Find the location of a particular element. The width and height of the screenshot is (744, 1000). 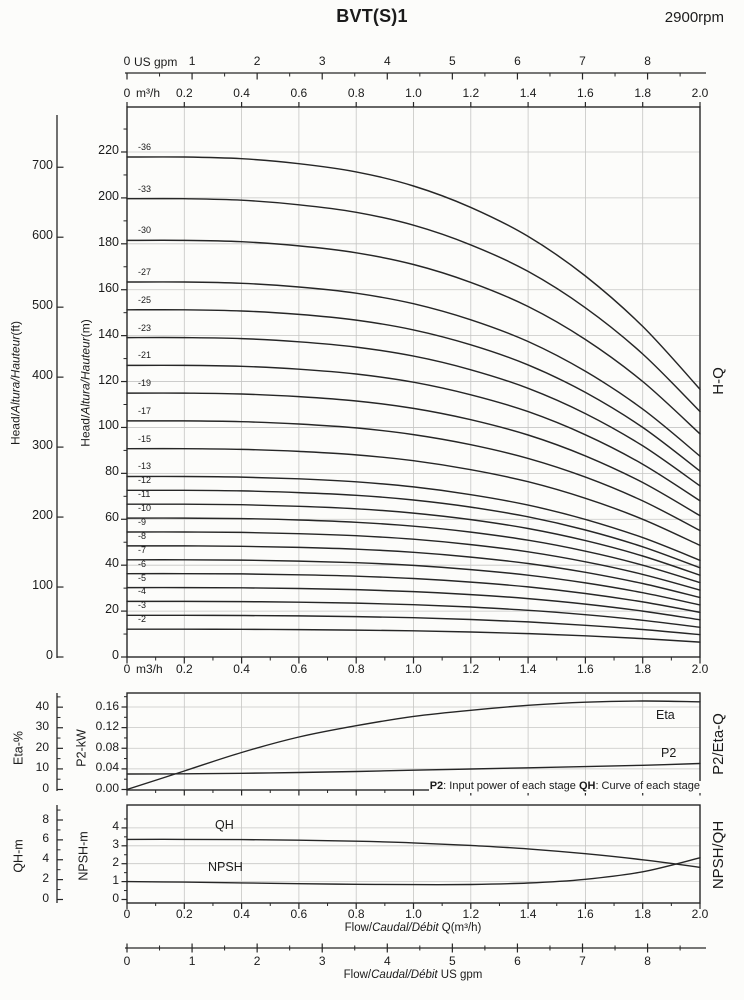

m3h-top-tick-label: 2.0 is located at coordinates (700, 93).